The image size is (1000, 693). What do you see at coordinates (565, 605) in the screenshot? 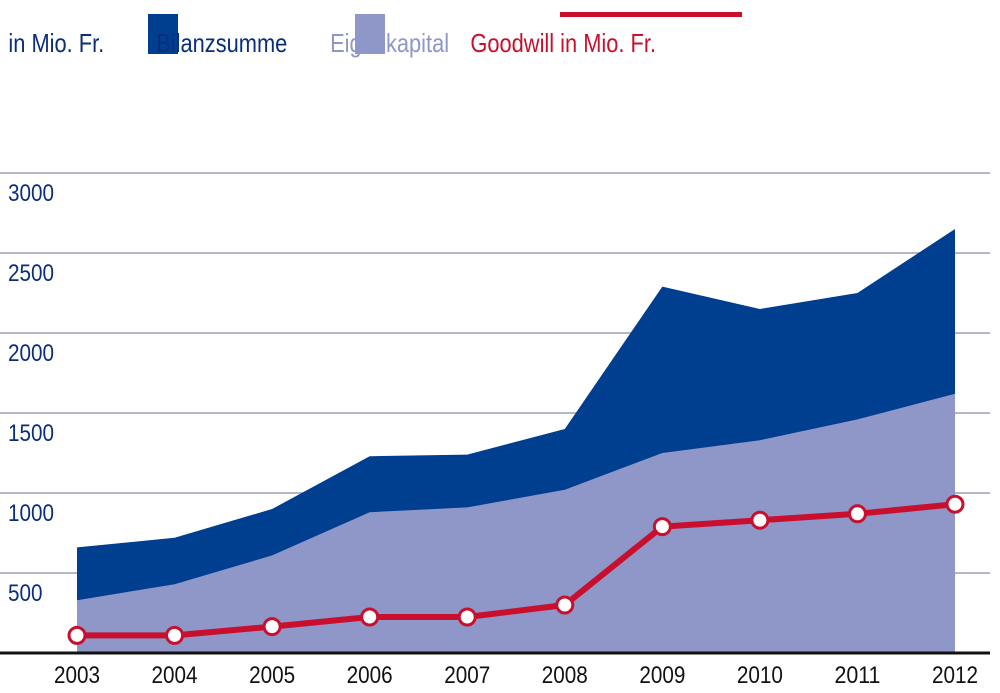
I see `goodwill-point-2008` at bounding box center [565, 605].